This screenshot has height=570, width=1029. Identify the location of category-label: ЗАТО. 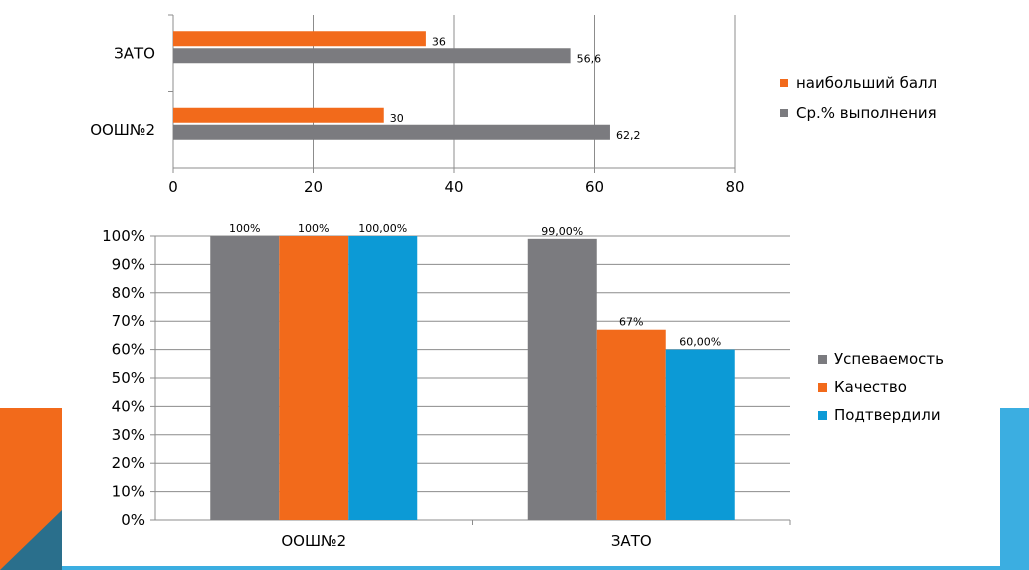
(631, 541).